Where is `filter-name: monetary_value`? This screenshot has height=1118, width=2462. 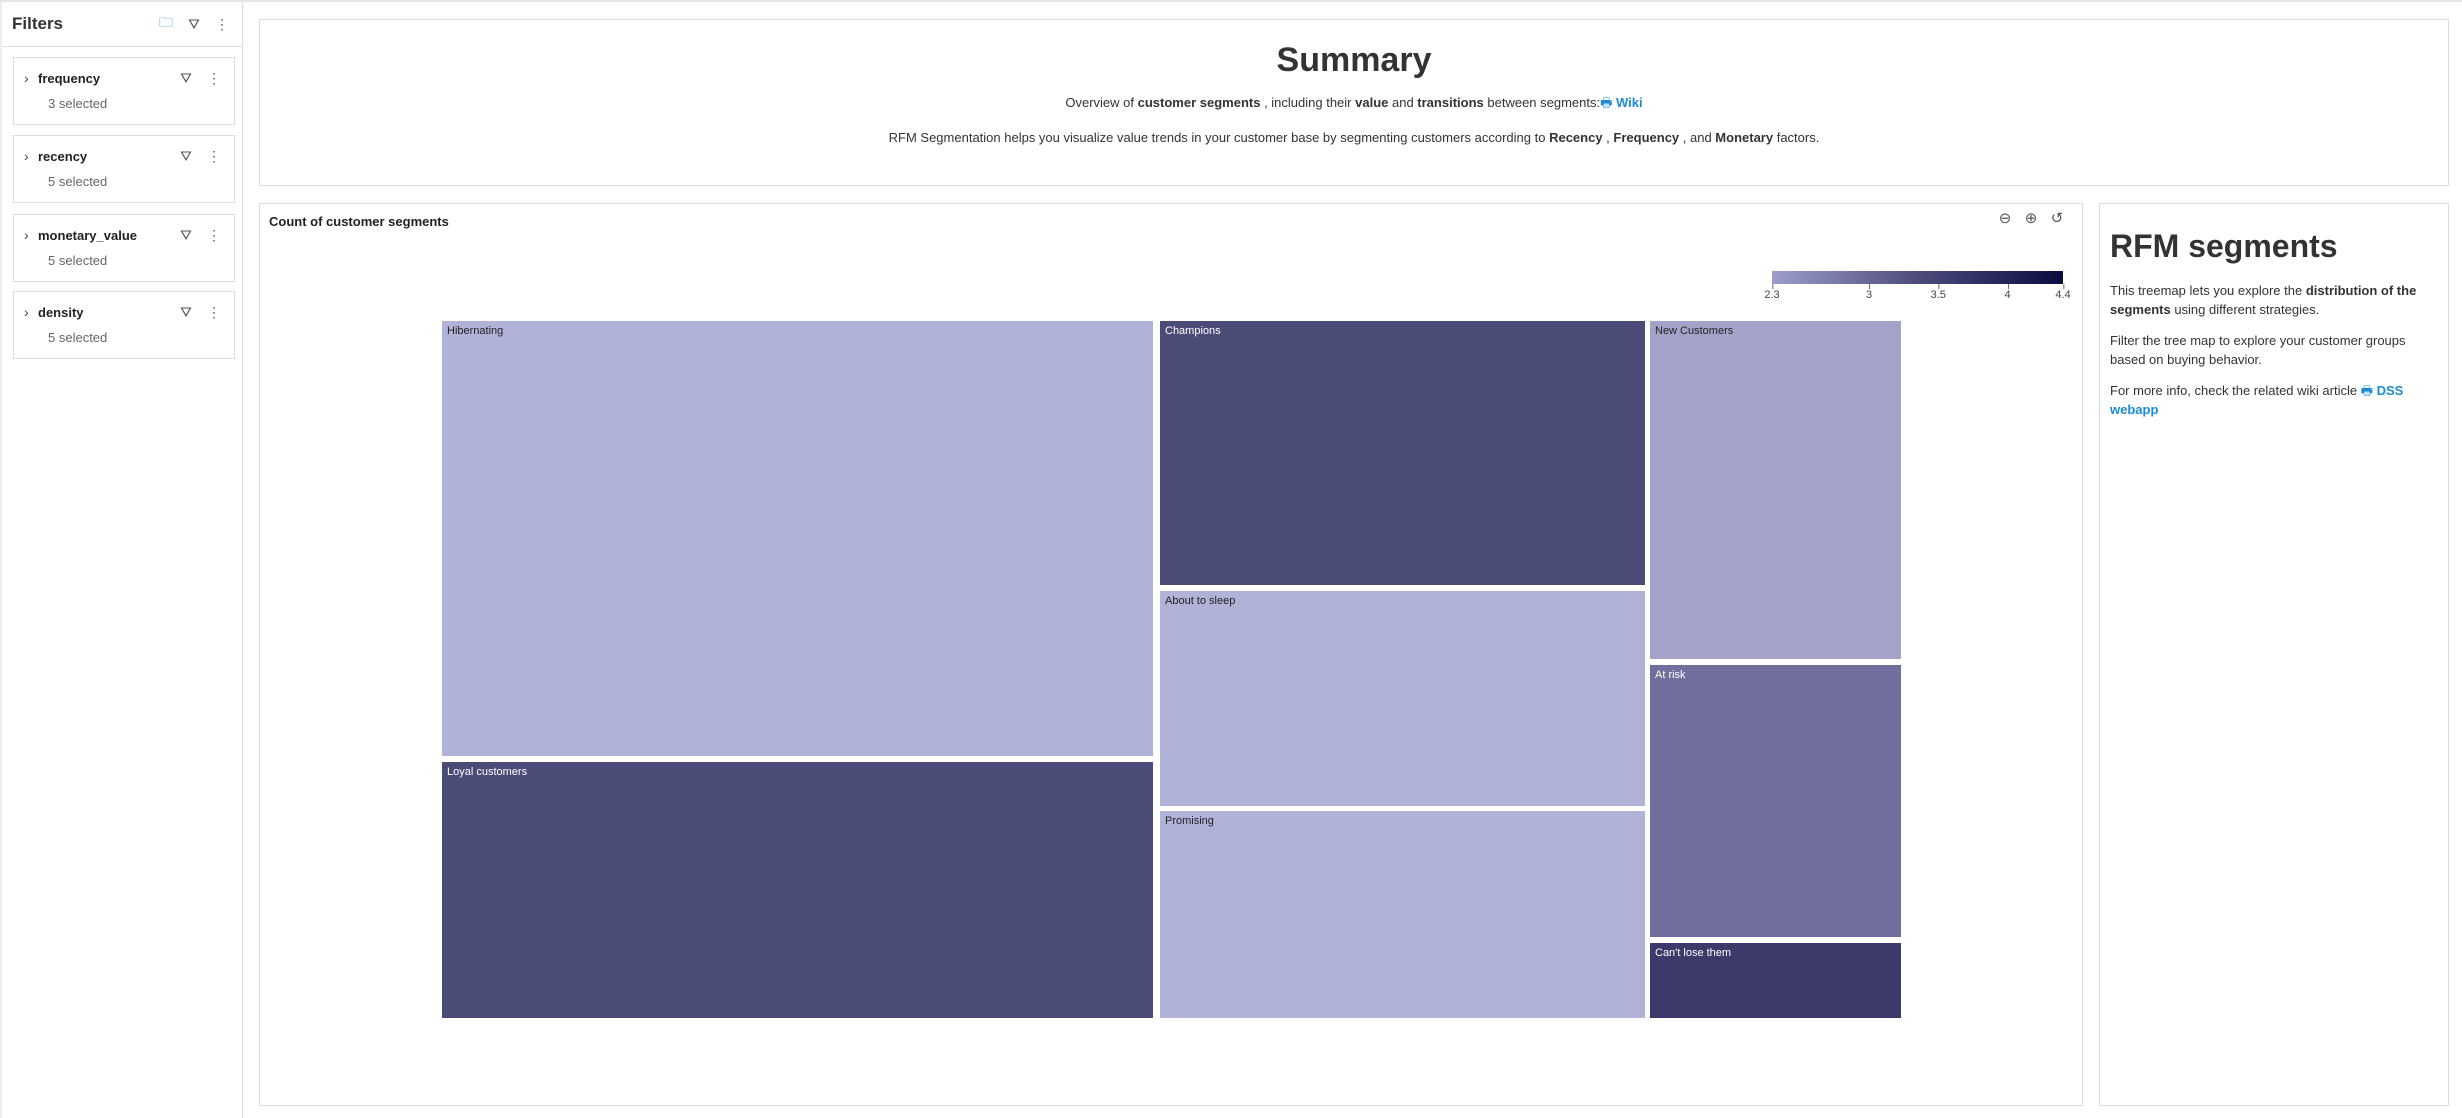 filter-name: monetary_value is located at coordinates (87, 235).